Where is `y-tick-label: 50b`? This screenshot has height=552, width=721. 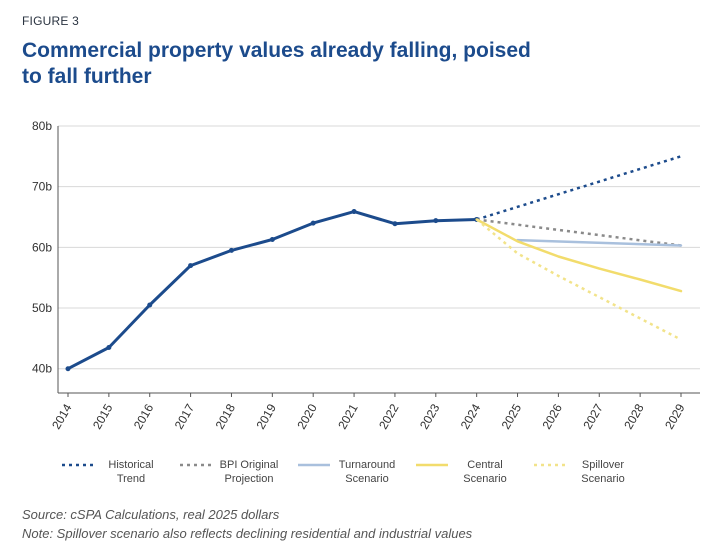
y-tick-label: 50b is located at coordinates (42, 308).